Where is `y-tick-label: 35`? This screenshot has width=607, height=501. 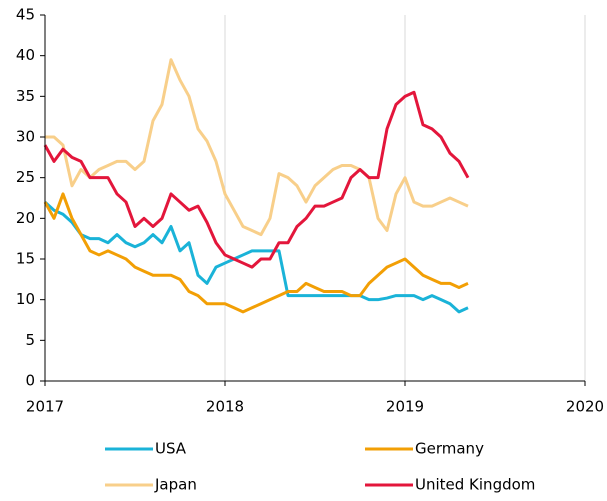
y-tick-label: 35 is located at coordinates (25, 96).